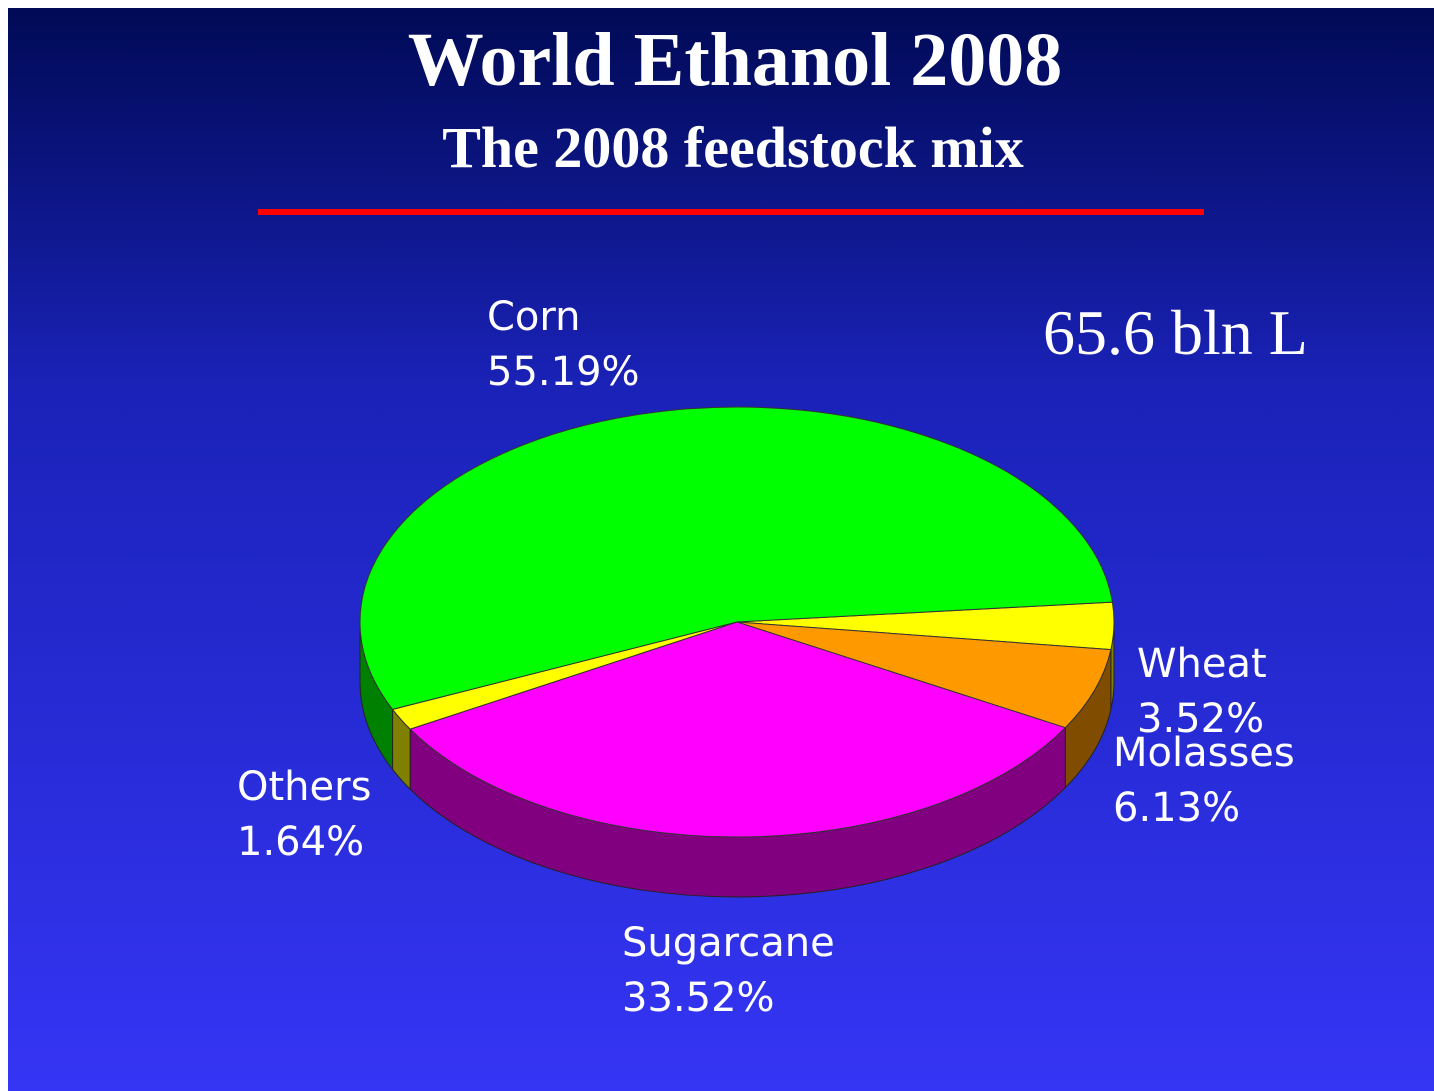 Image resolution: width=1434 pixels, height=1091 pixels. What do you see at coordinates (534, 317) in the screenshot?
I see `category-label: Corn` at bounding box center [534, 317].